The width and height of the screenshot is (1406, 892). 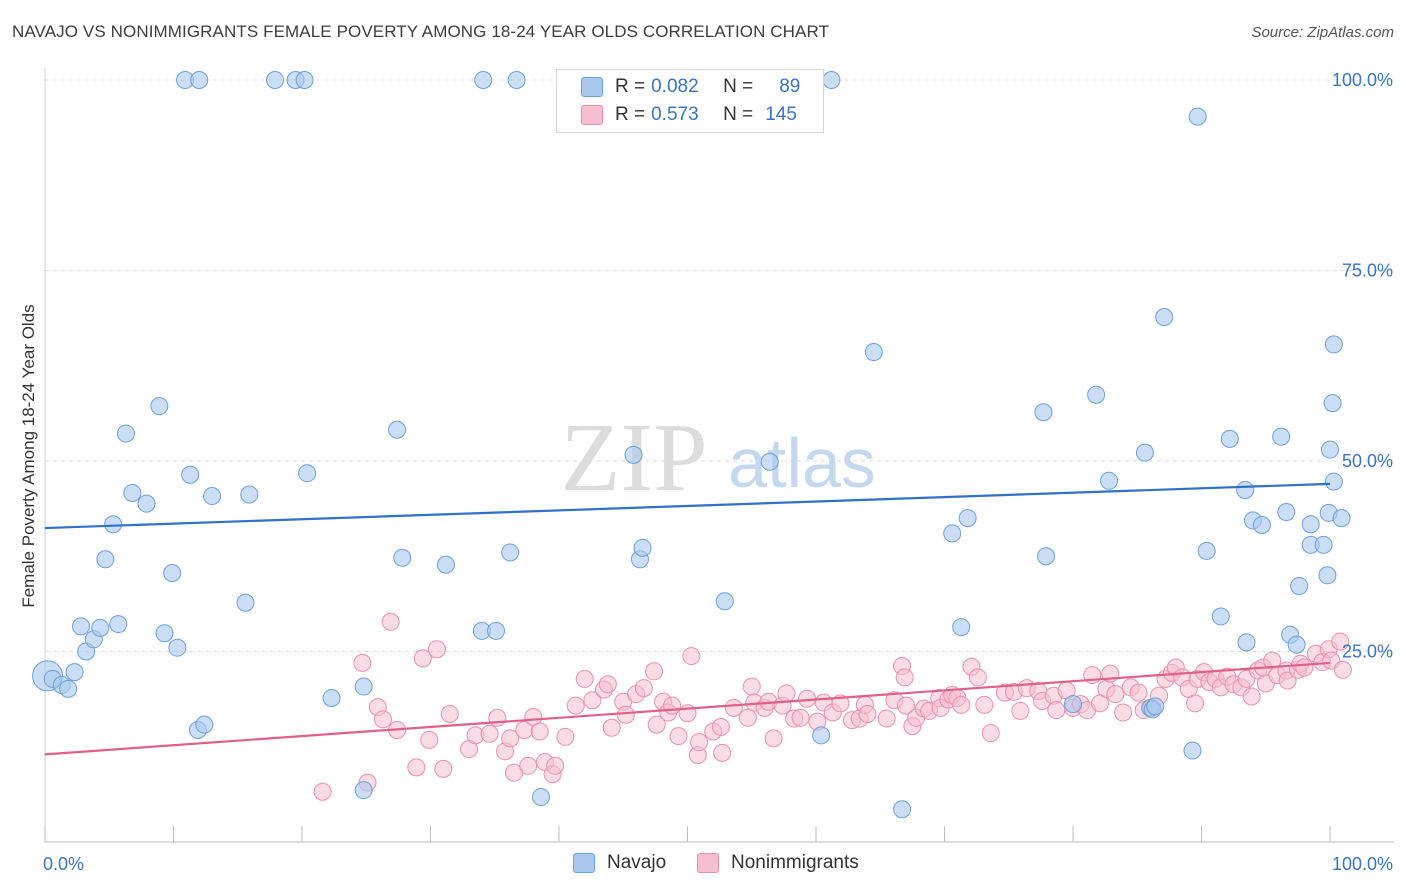 What do you see at coordinates (790, 86) in the screenshot?
I see `navajo-n-value: 89` at bounding box center [790, 86].